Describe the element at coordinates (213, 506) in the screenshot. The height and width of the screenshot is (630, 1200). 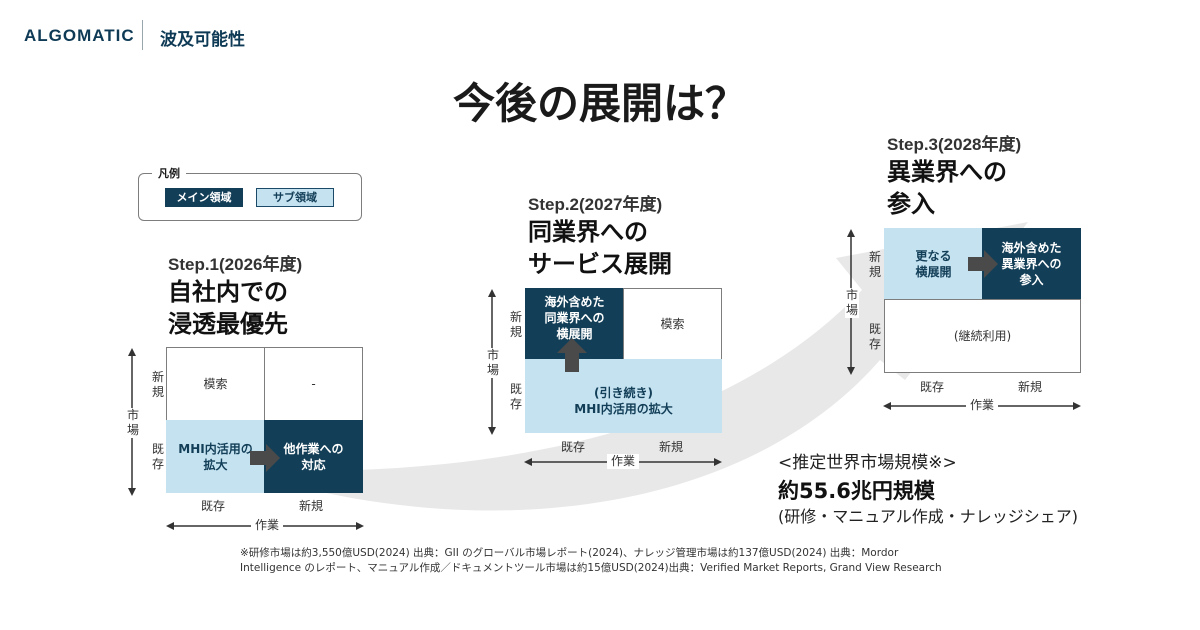
I see `step1-axis-x-existing: 既存` at that location.